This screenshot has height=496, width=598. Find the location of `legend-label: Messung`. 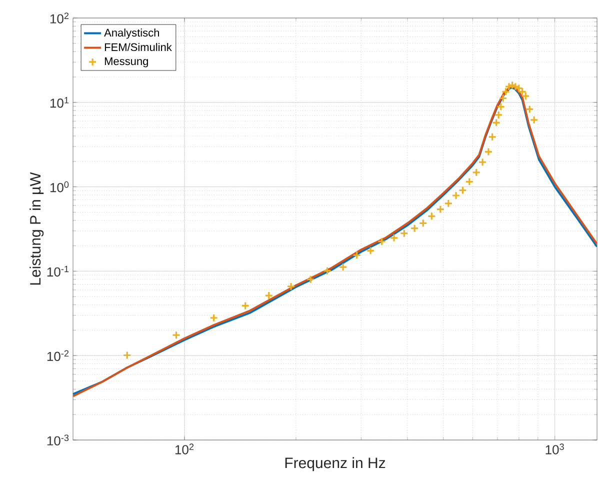

legend-label: Messung is located at coordinates (126, 62).